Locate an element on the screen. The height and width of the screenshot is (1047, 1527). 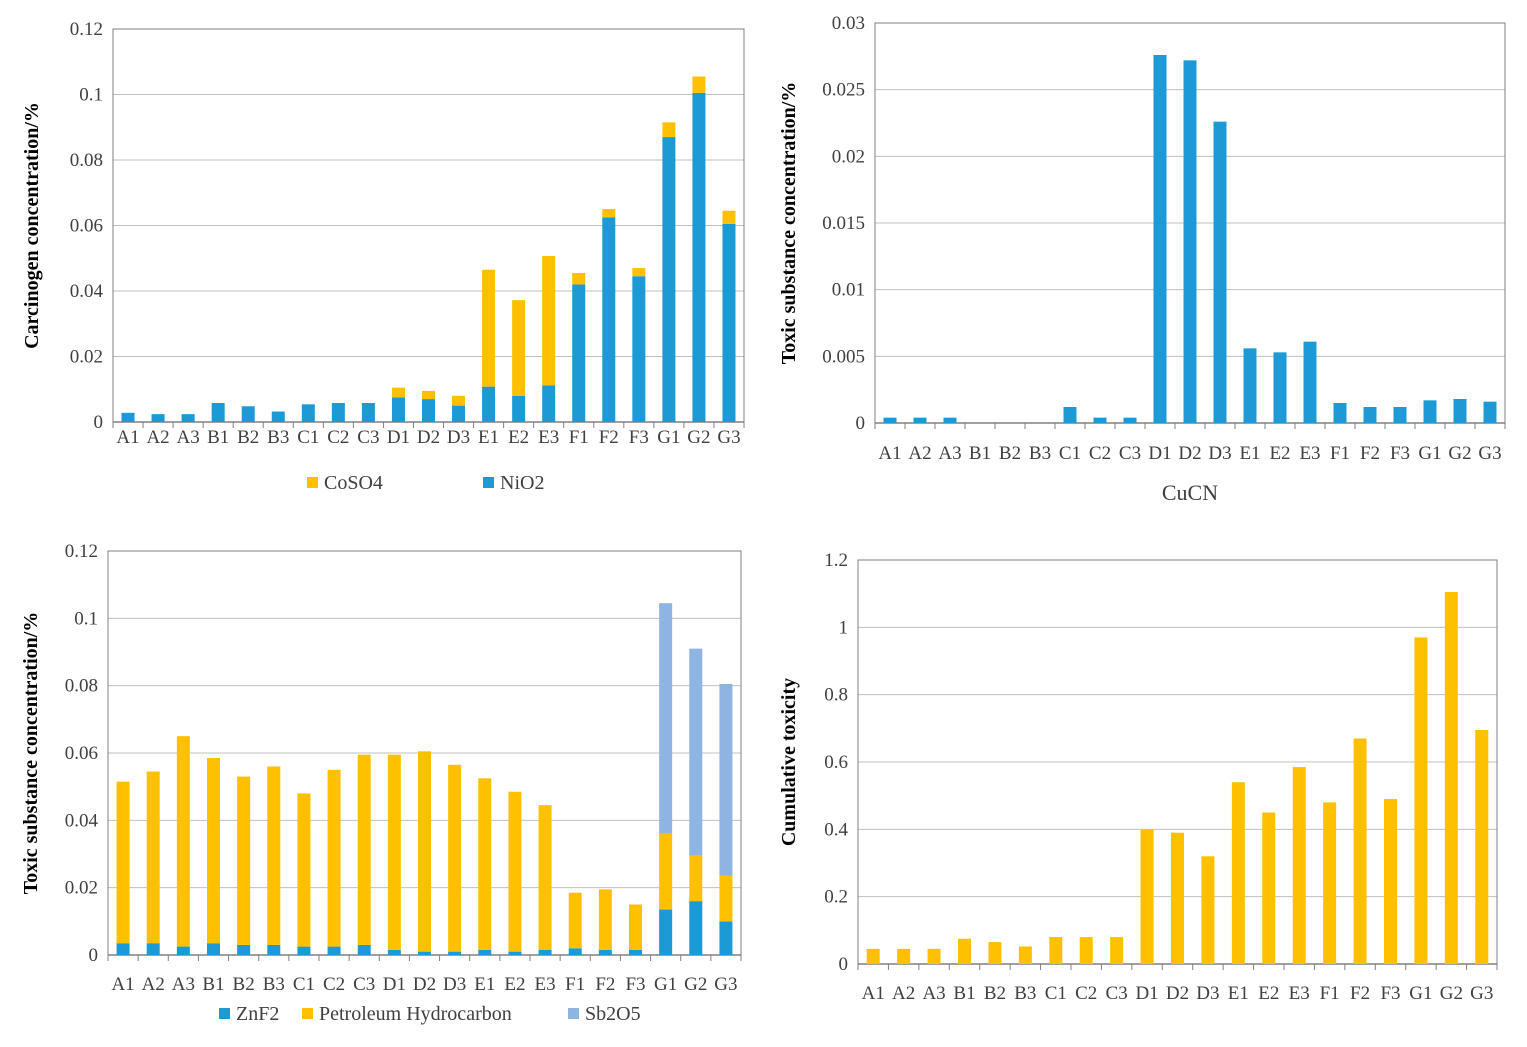
legend-label: NiO2 is located at coordinates (522, 483).